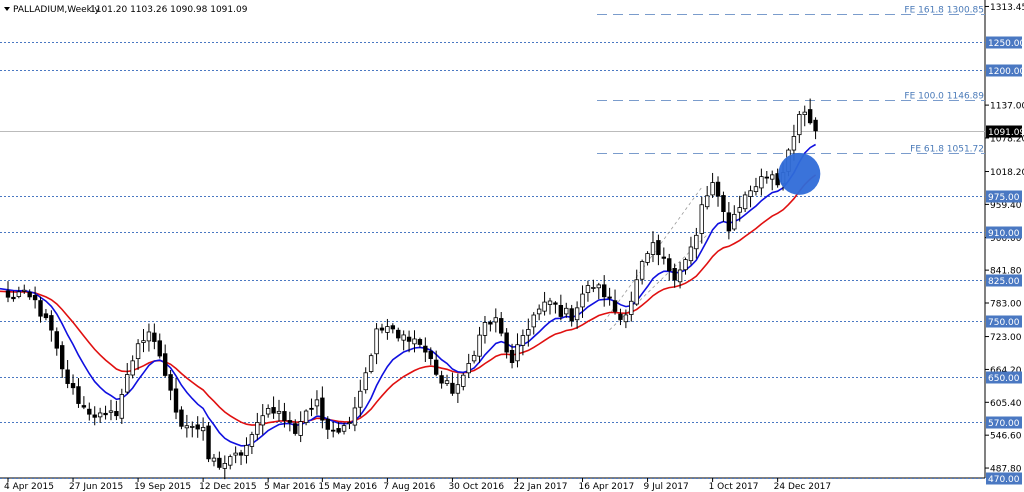 This screenshot has height=492, width=1024. Describe the element at coordinates (666, 487) in the screenshot. I see `x-tick-label: 9 Jul 2017` at that location.